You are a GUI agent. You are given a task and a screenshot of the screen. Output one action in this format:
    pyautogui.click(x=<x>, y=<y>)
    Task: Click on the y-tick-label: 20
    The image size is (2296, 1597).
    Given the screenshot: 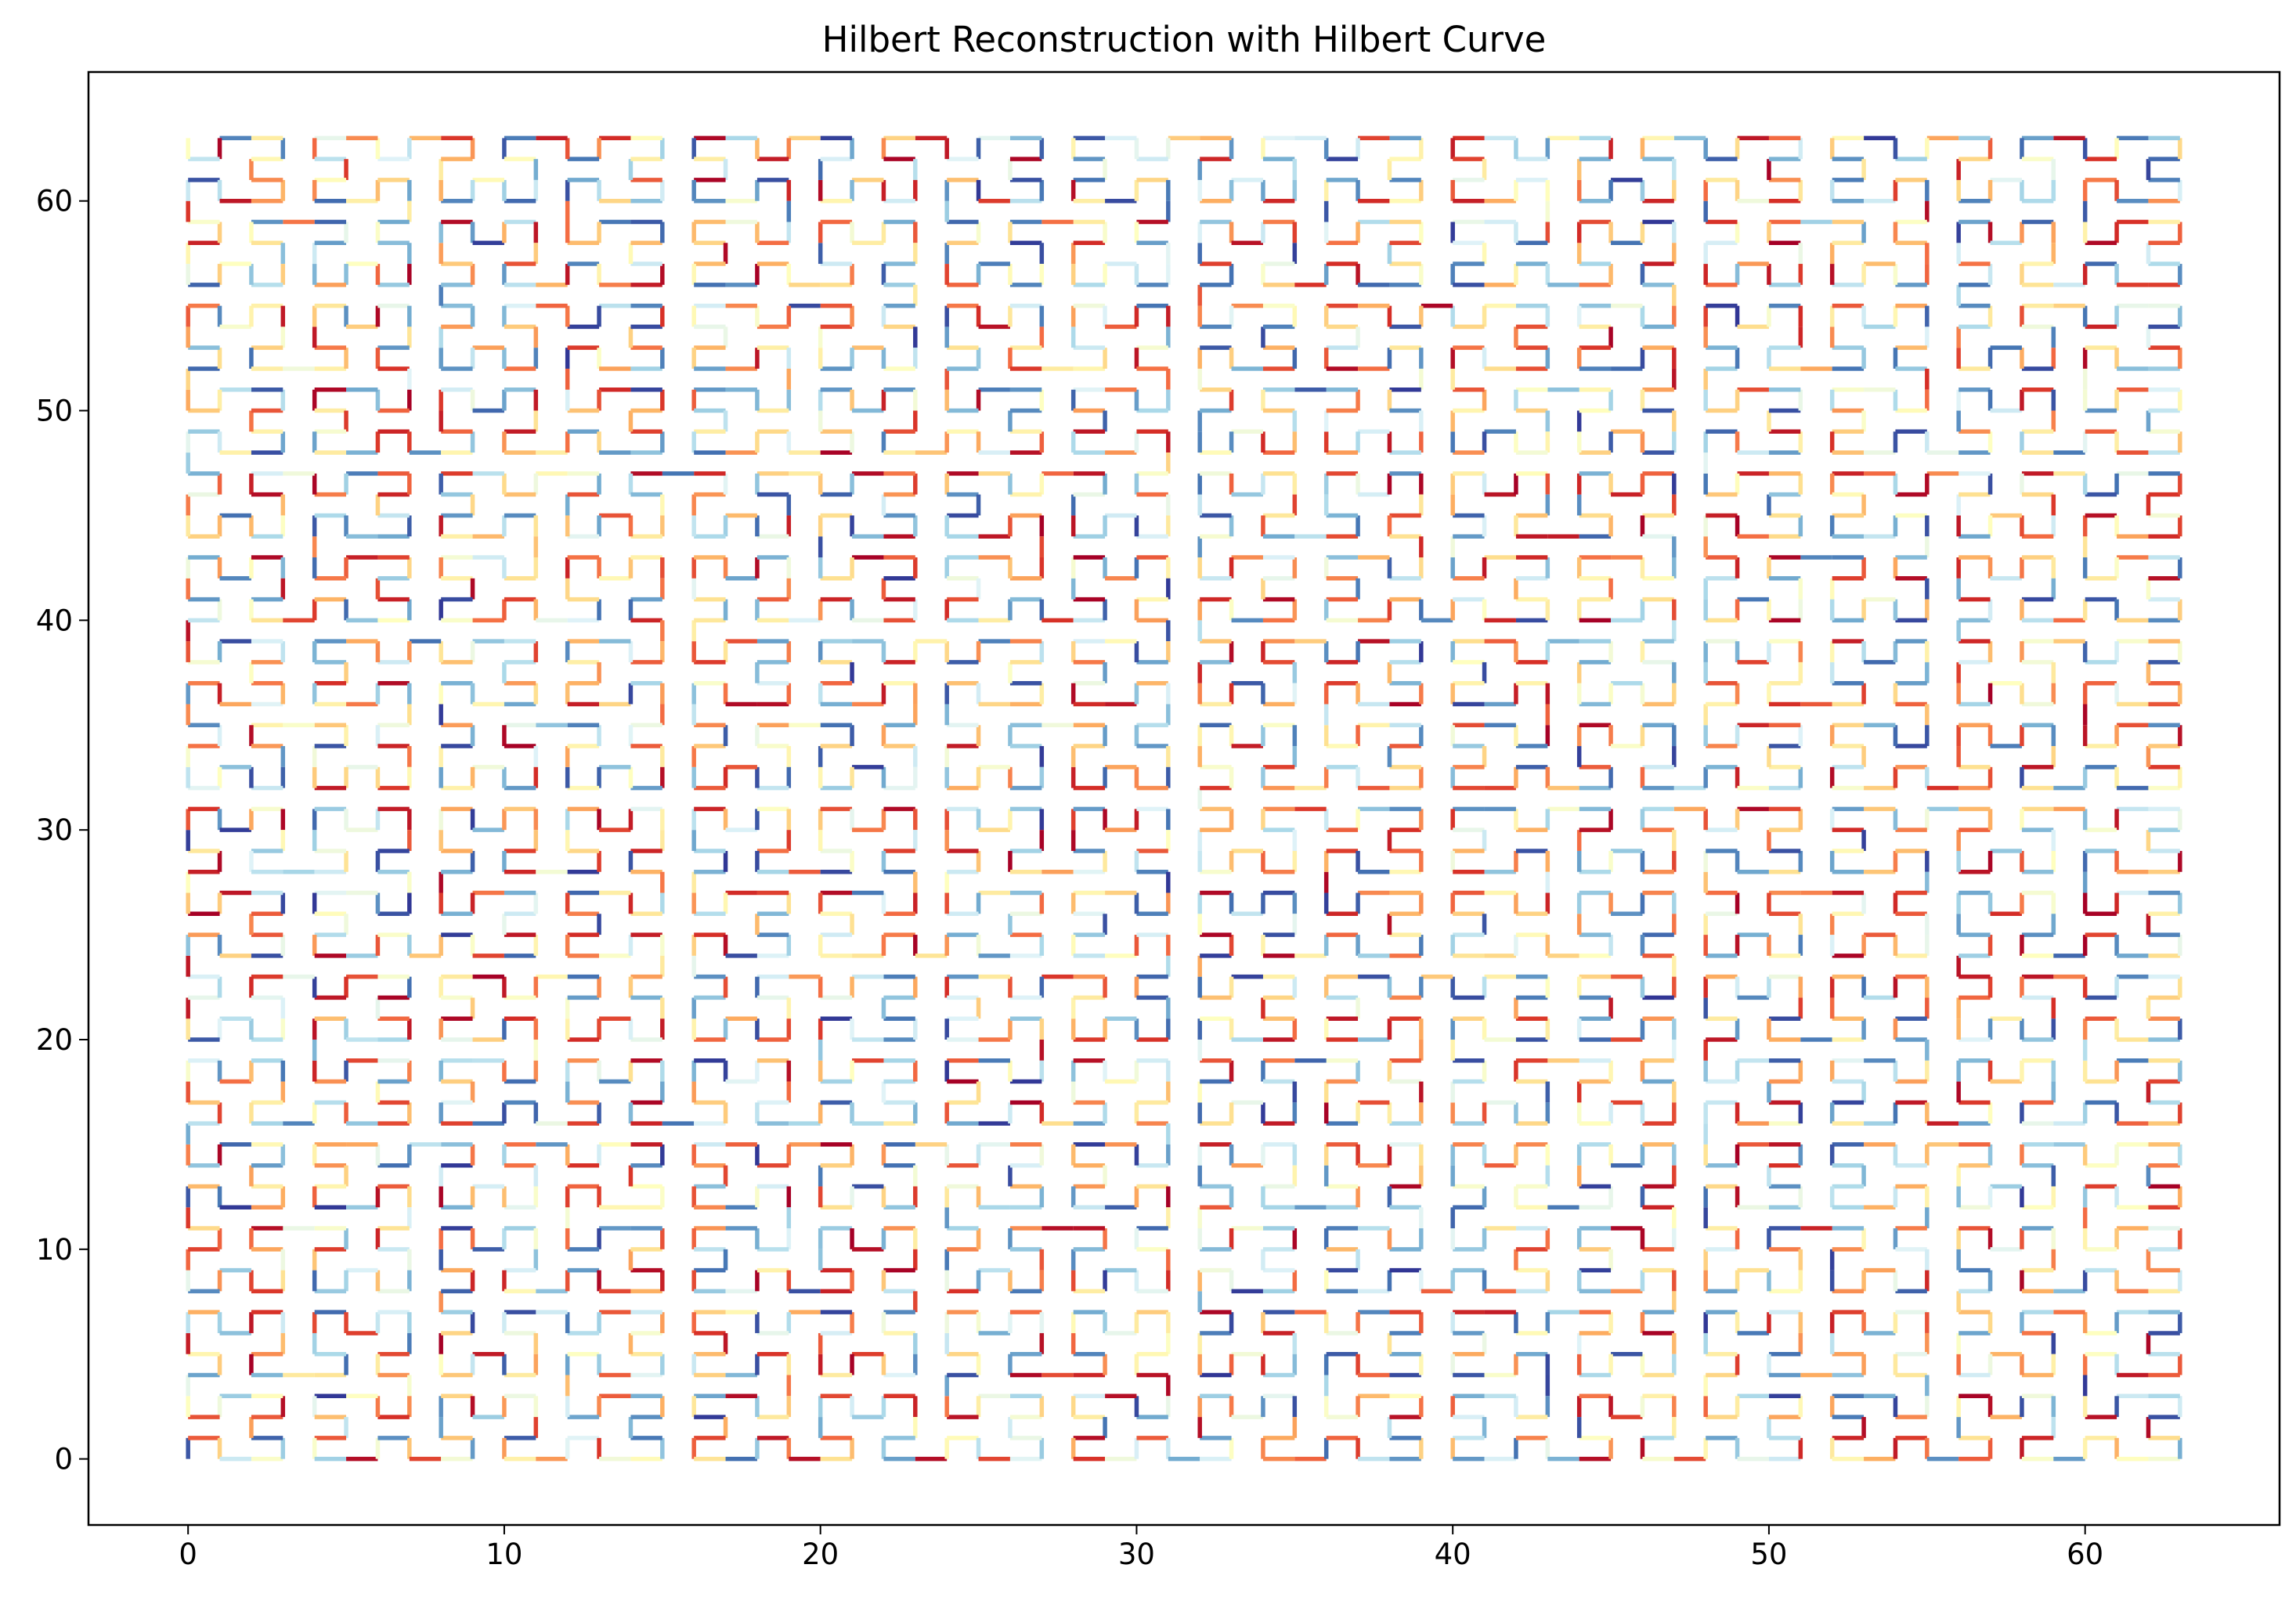 What is the action you would take?
    pyautogui.click(x=54, y=1040)
    